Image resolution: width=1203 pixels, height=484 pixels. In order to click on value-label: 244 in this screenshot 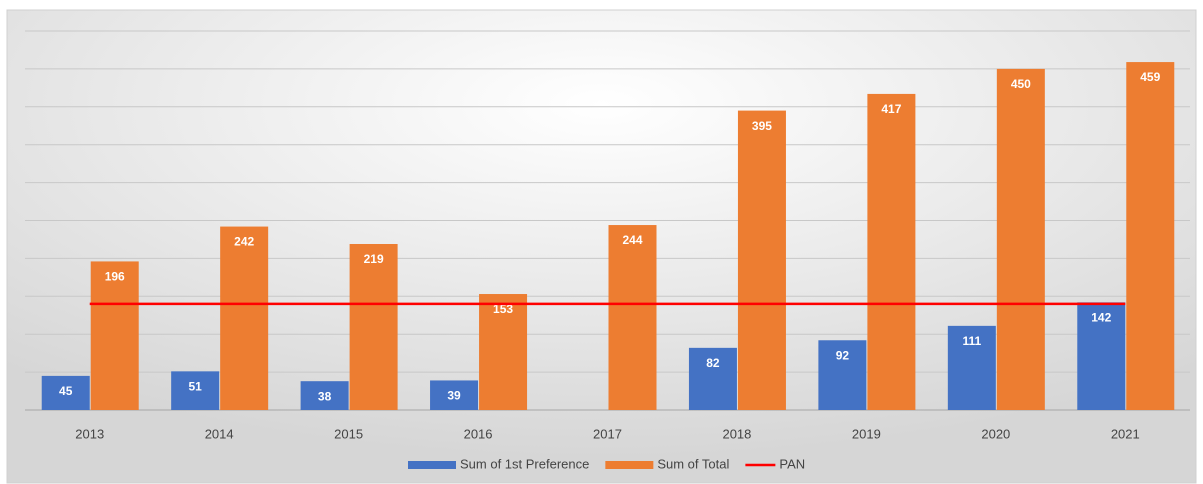, I will do `click(632, 240)`.